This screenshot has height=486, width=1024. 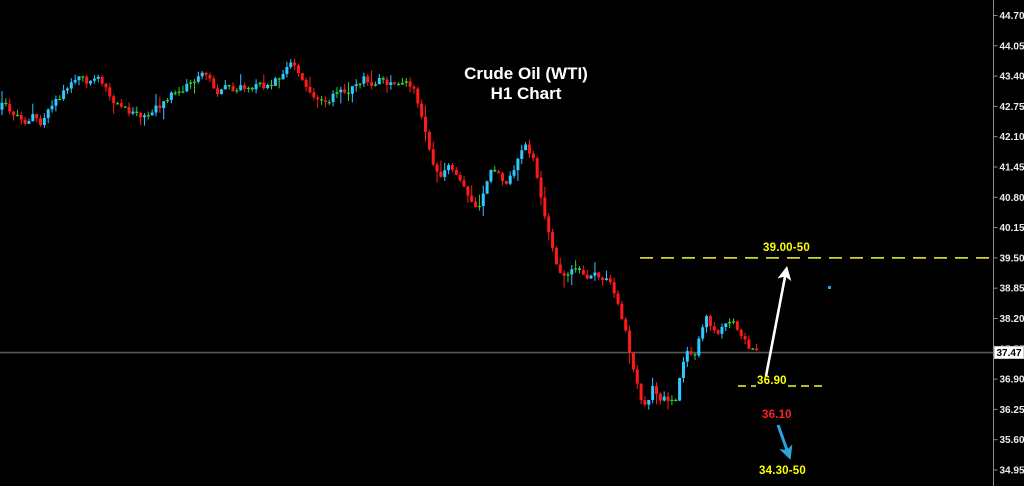 What do you see at coordinates (1012, 46) in the screenshot?
I see `price-axis-label: 44.05` at bounding box center [1012, 46].